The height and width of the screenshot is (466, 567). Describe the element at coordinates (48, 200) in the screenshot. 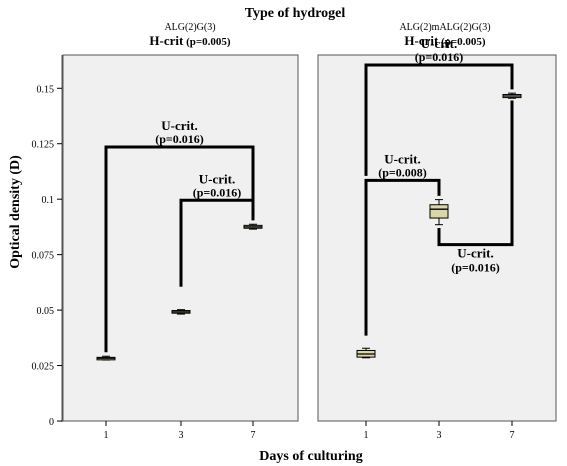

I see `y-tick-label: 0.1` at that location.